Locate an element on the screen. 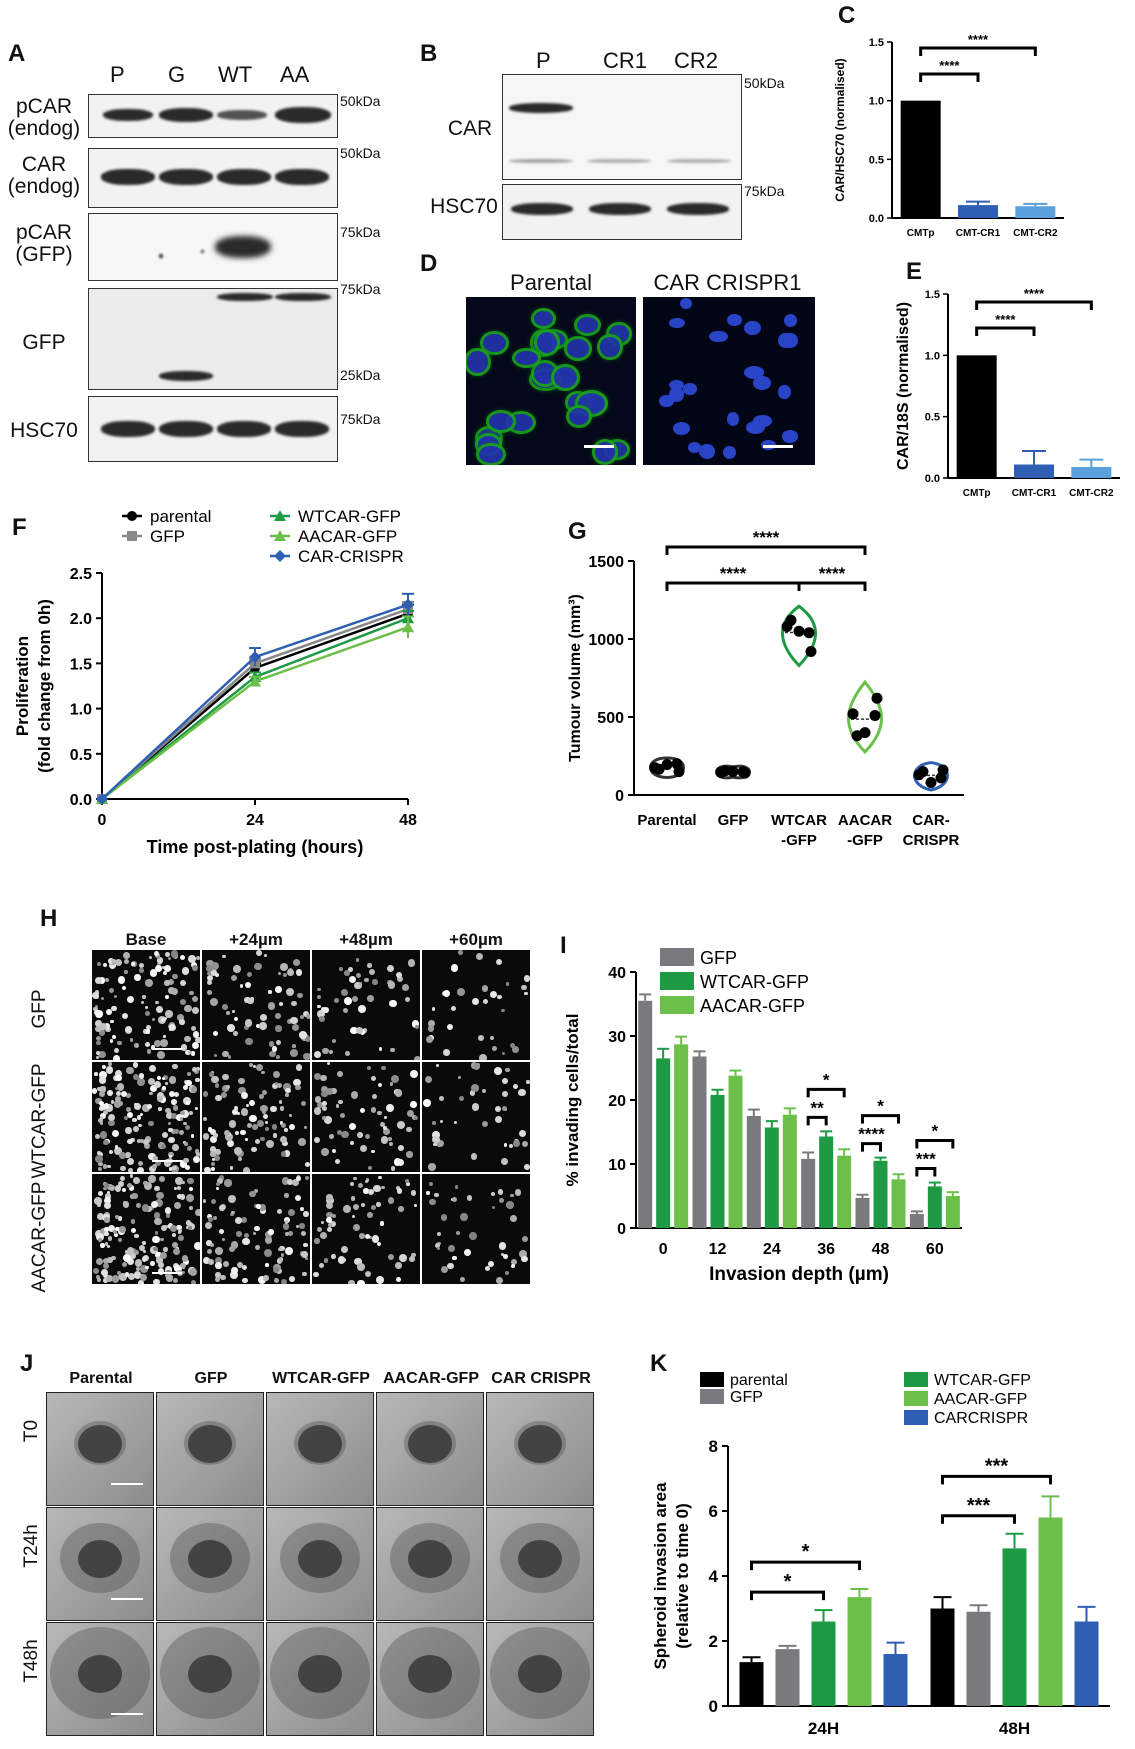 The height and width of the screenshot is (1749, 1135). x-tick-label: 0 is located at coordinates (102, 820).